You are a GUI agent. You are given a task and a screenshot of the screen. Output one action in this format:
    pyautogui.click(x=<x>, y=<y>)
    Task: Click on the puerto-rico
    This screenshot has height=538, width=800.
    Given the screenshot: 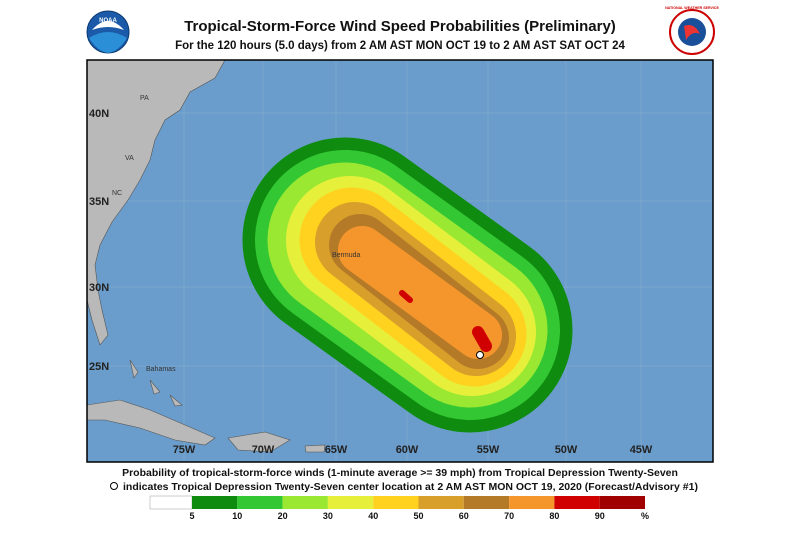 What is the action you would take?
    pyautogui.click(x=315, y=448)
    